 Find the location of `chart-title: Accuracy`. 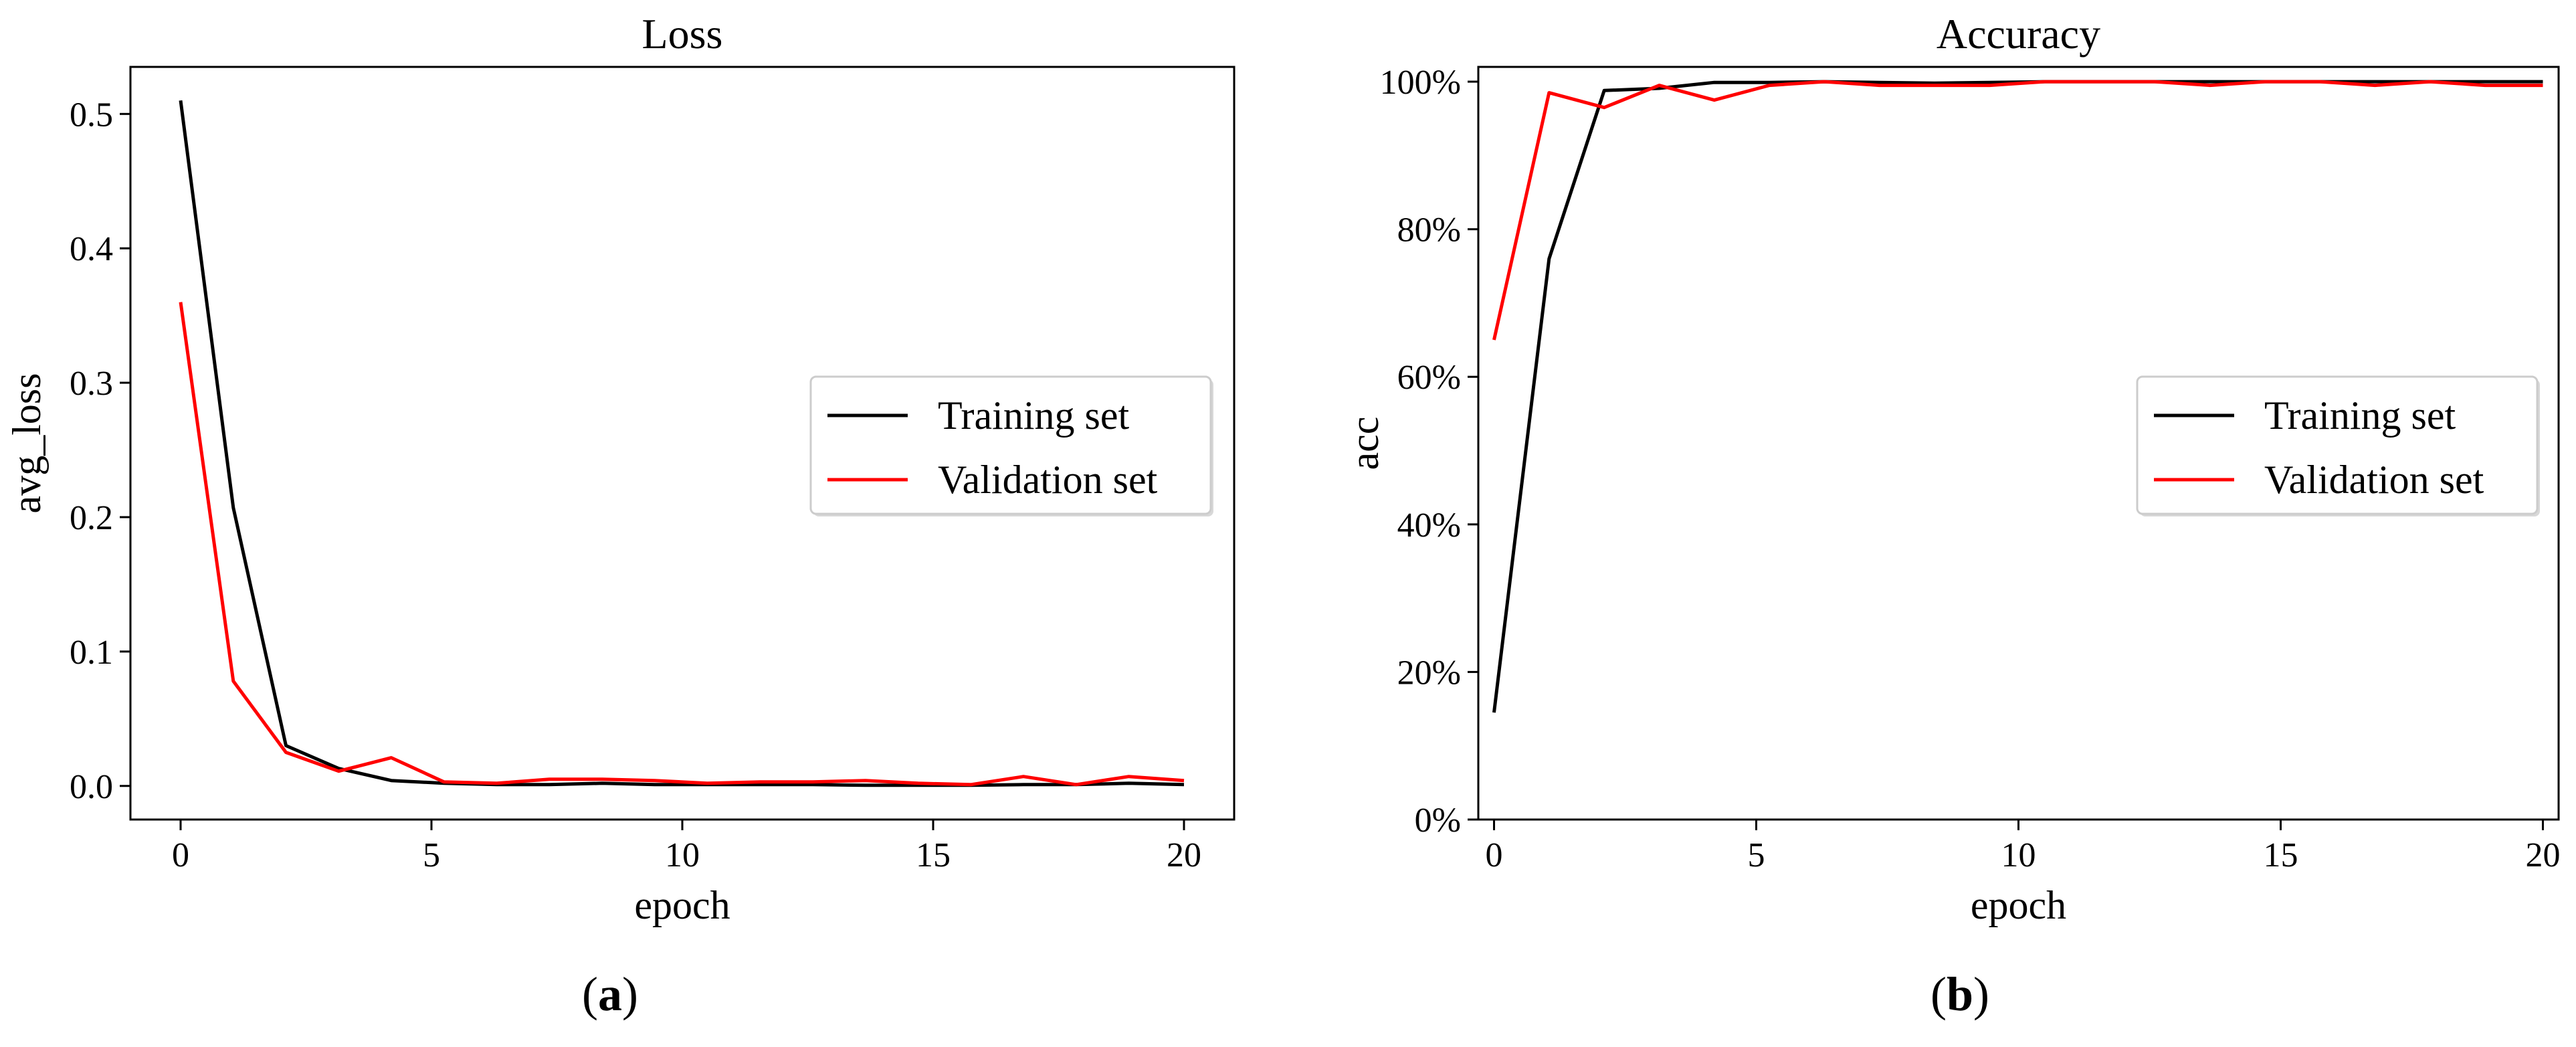

chart-title: Accuracy is located at coordinates (2018, 34).